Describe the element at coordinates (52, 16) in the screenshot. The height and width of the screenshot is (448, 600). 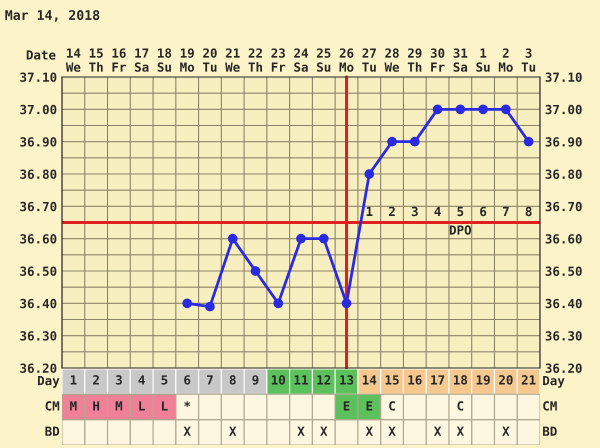
I see `chart-title: Mar 14, 2018` at that location.